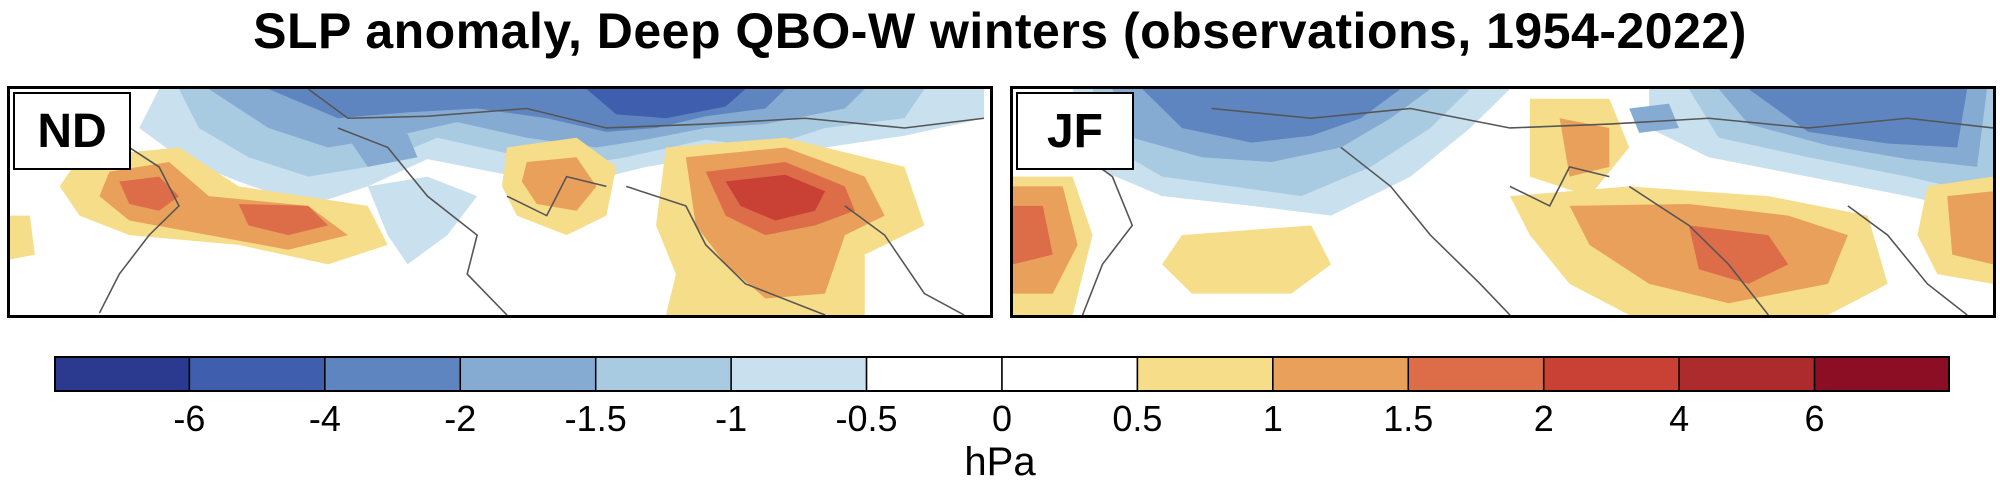  I want to click on colorbar-tick-label: -4, so click(324, 418).